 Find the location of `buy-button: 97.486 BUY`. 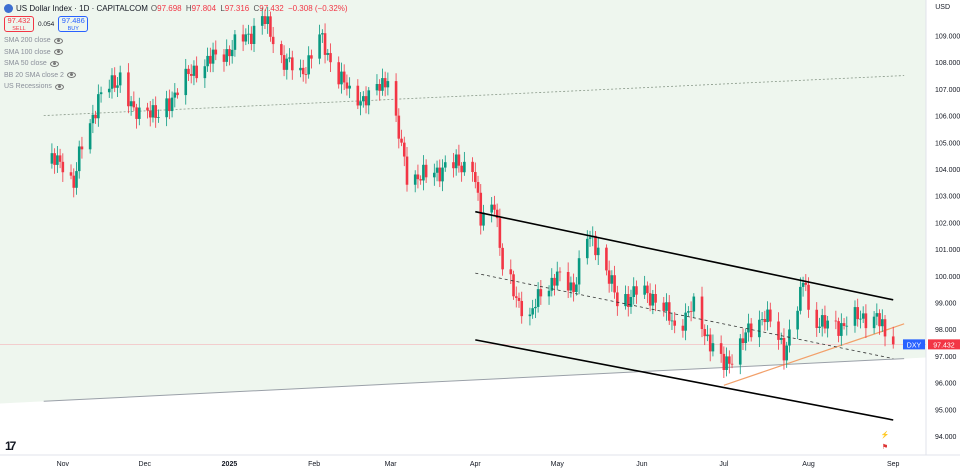

buy-button: 97.486 BUY is located at coordinates (73, 24).